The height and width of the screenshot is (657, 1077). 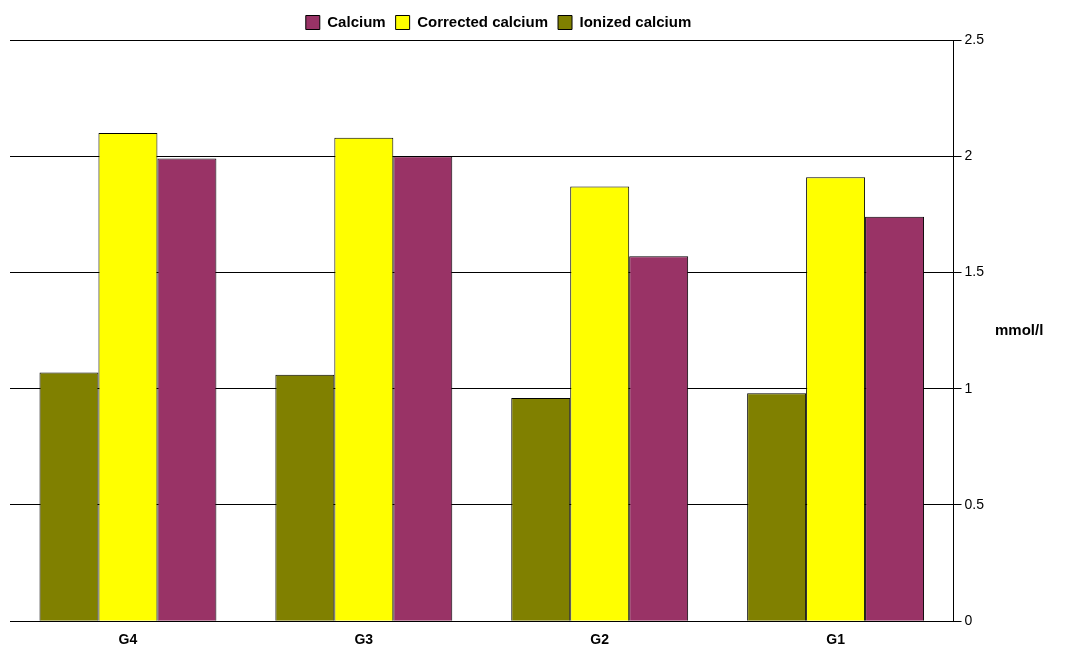 What do you see at coordinates (836, 639) in the screenshot?
I see `x-tick-label: G1` at bounding box center [836, 639].